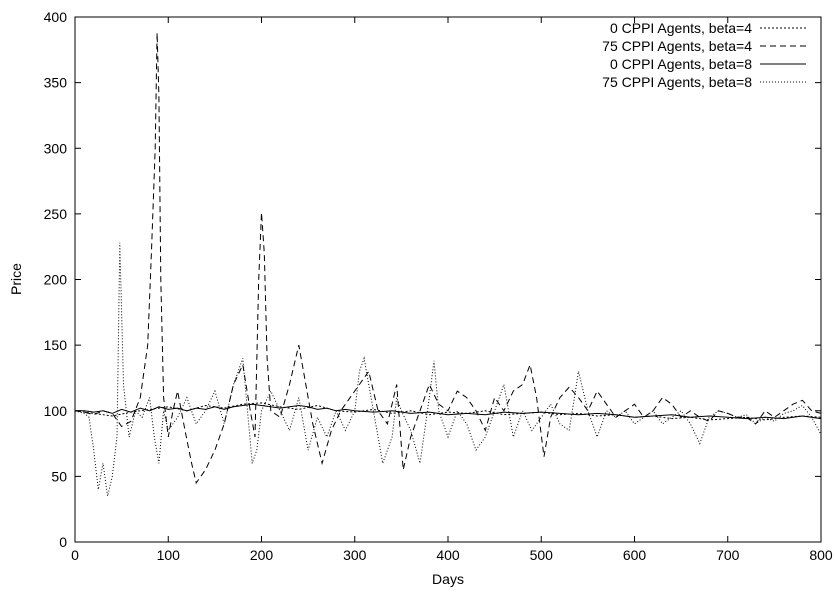 The width and height of the screenshot is (835, 592). Describe the element at coordinates (56, 345) in the screenshot. I see `y-tick-label: 150` at that location.